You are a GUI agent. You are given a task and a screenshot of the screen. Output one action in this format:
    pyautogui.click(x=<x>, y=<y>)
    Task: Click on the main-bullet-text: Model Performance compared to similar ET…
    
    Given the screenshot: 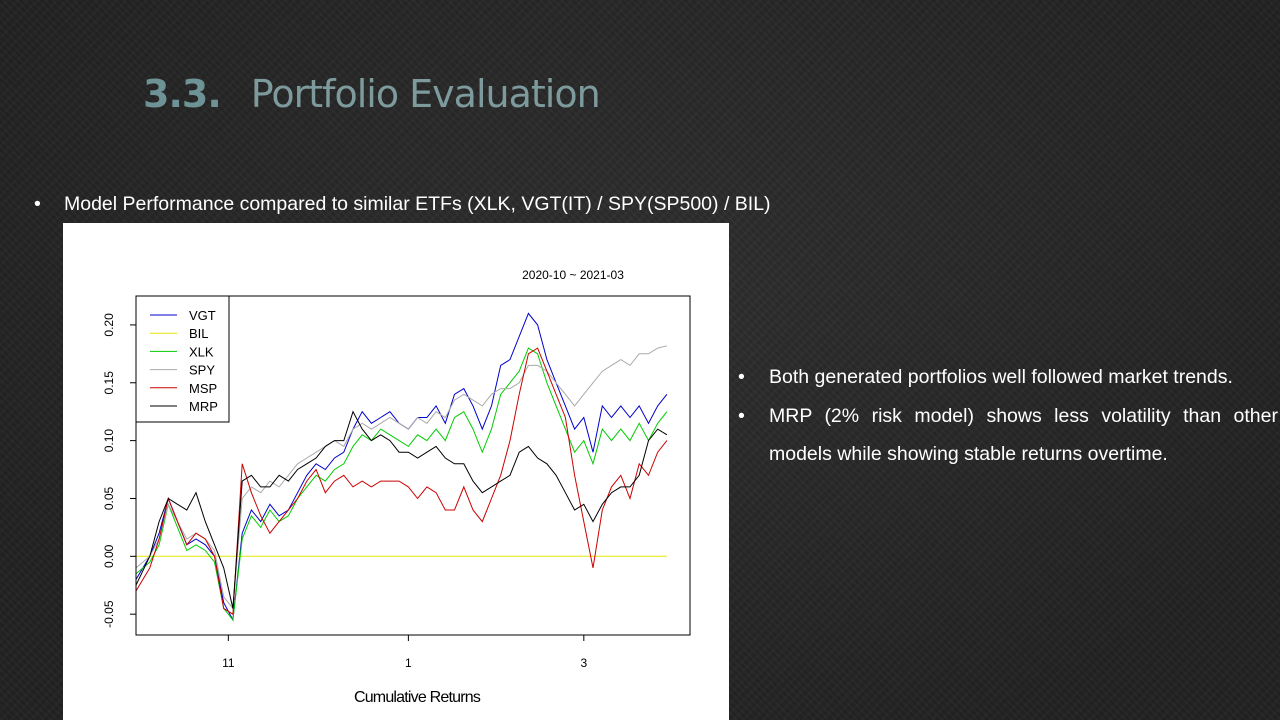 What is the action you would take?
    pyautogui.click(x=417, y=204)
    